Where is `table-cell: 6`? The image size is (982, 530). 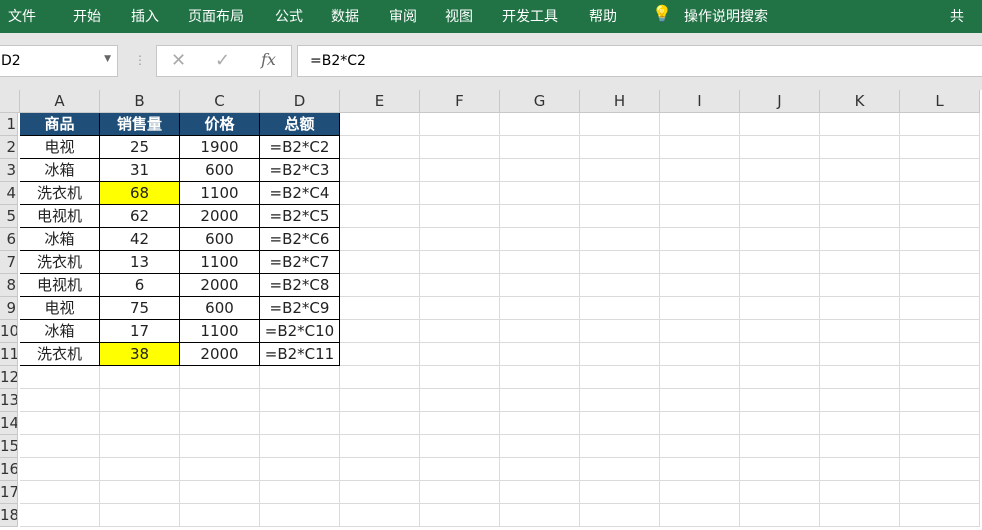 table-cell: 6 is located at coordinates (140, 285).